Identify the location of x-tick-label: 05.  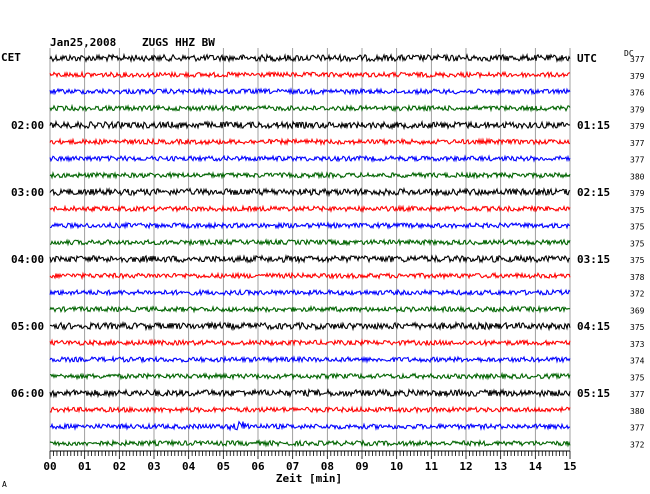
(223, 466).